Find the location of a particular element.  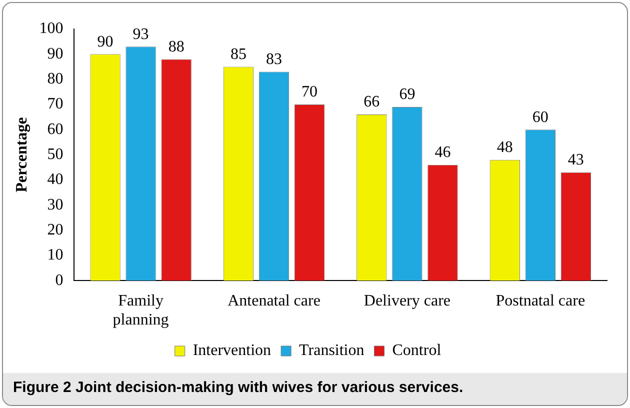

y-tick-label: 70 is located at coordinates (55, 104).